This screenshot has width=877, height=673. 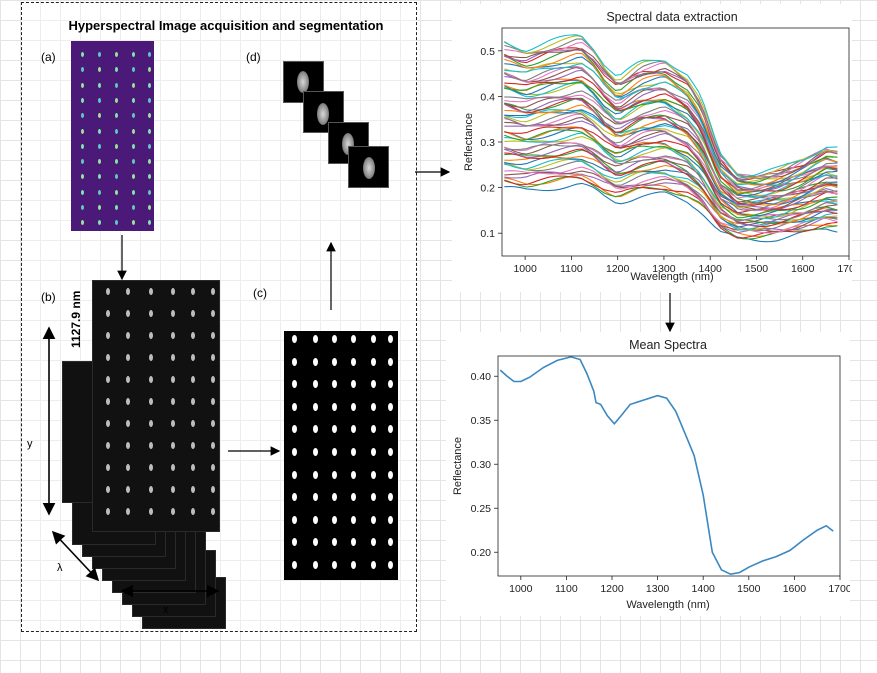 What do you see at coordinates (795, 589) in the screenshot?
I see `x-tick-label: 1600` at bounding box center [795, 589].